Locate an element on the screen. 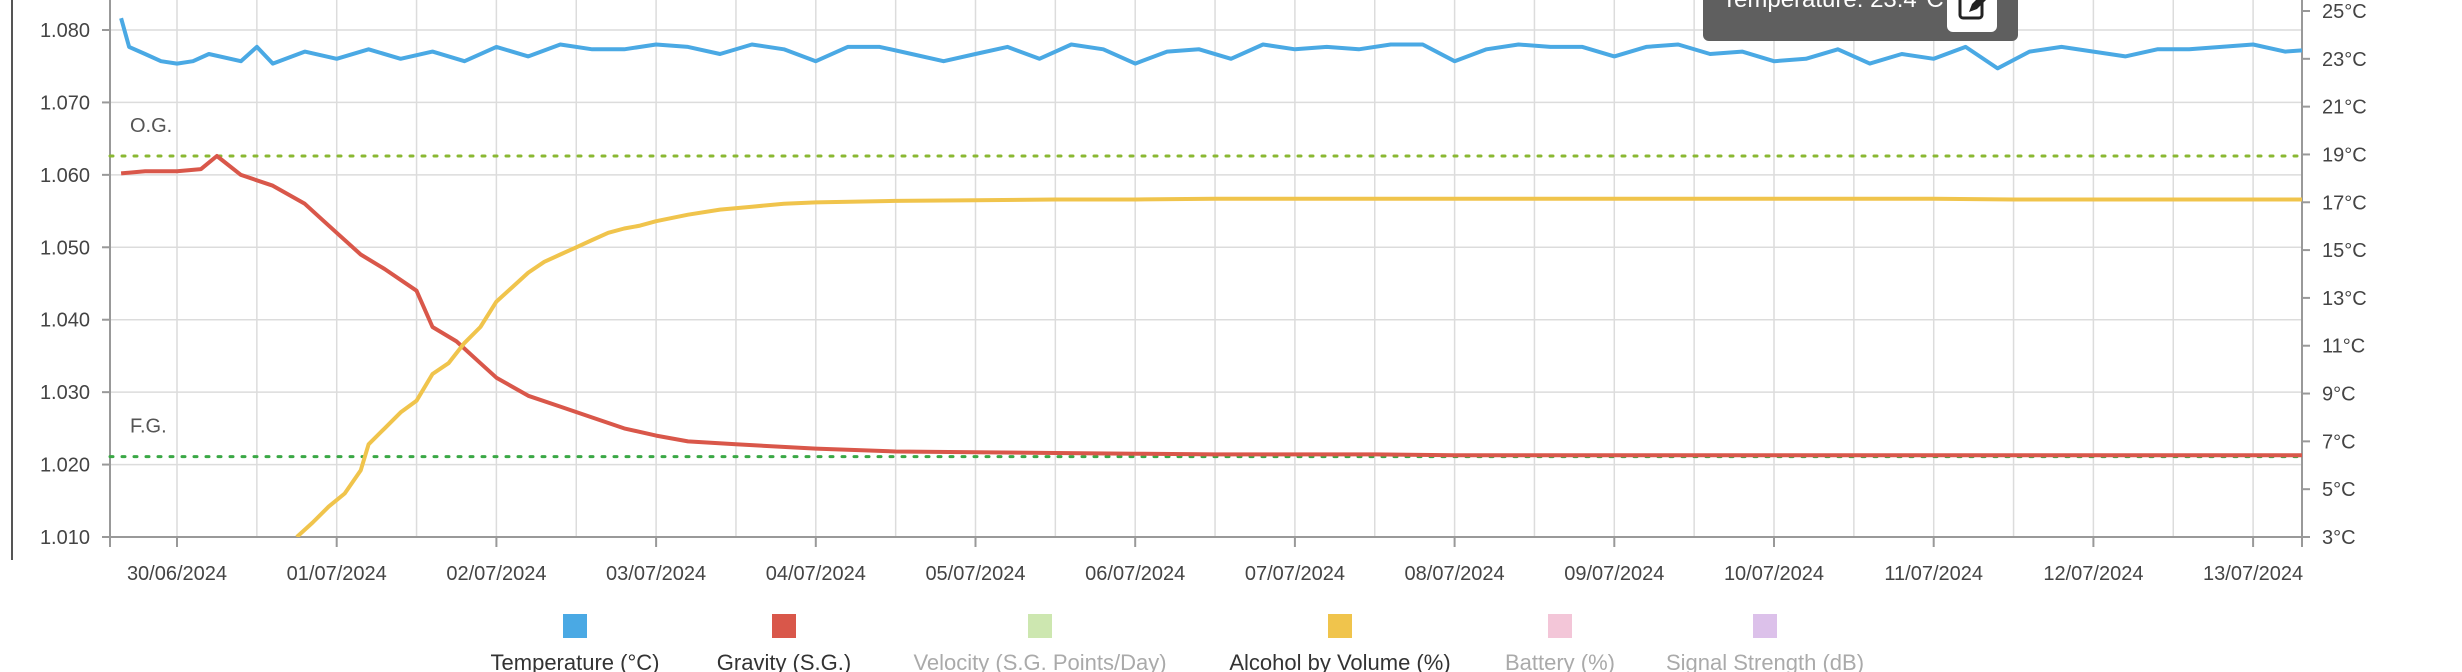  left-tick-label: 1.030 is located at coordinates (65, 393).